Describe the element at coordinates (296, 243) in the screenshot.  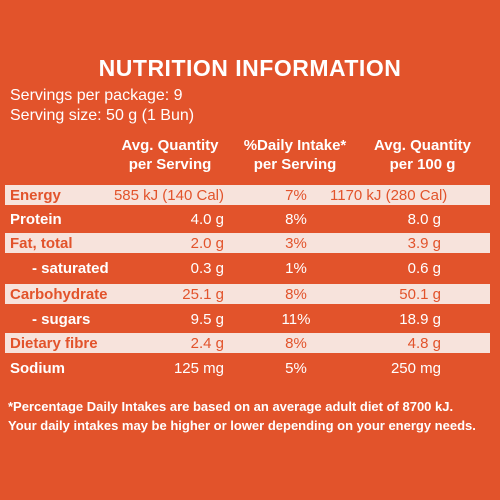
I see `daily-intake-value: 3%` at that location.